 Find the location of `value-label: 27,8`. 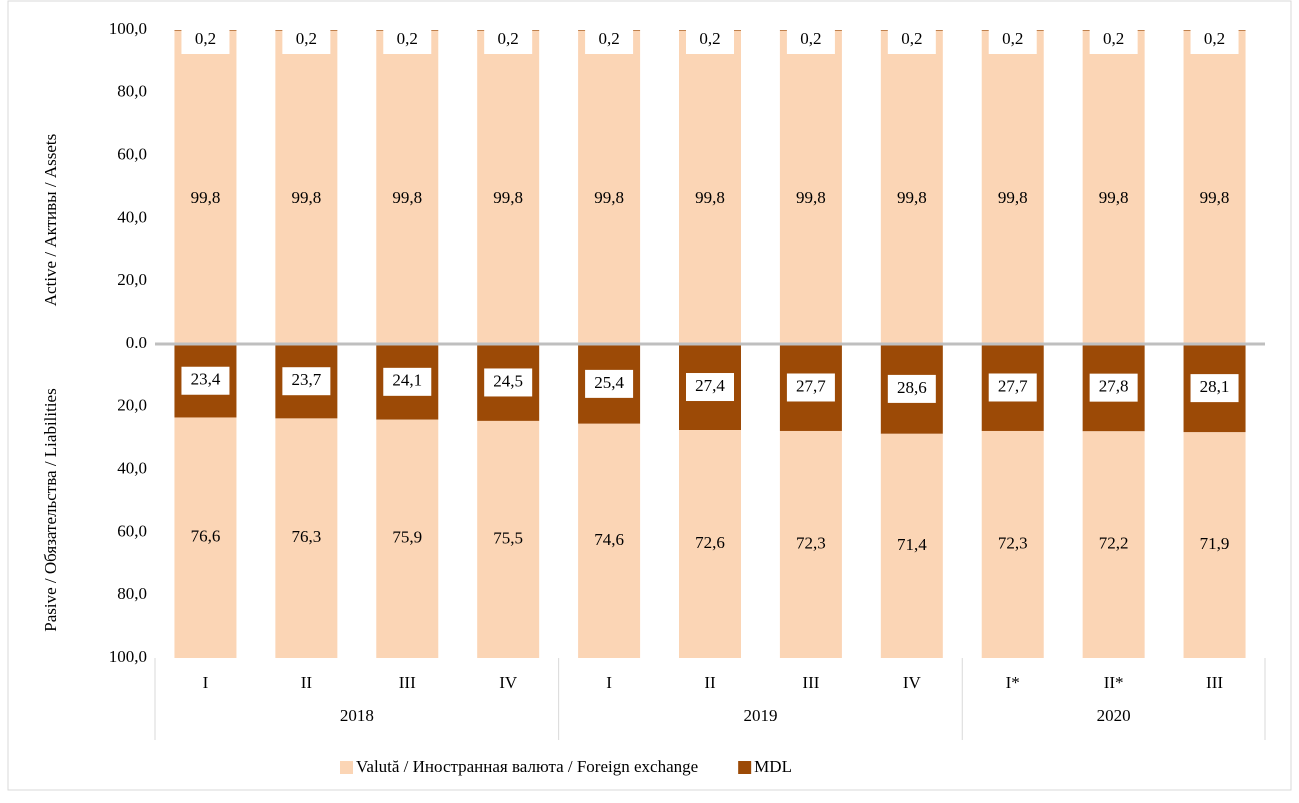

value-label: 27,8 is located at coordinates (1114, 386).